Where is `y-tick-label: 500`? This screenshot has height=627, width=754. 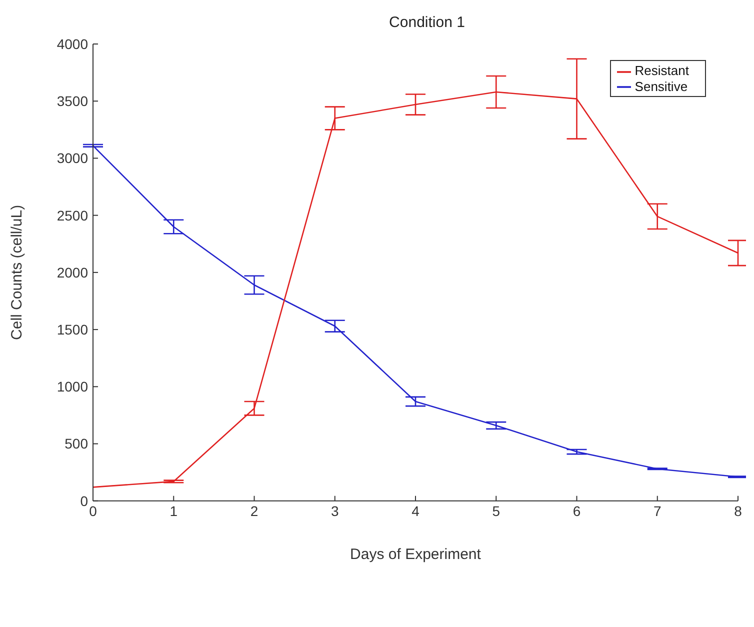
y-tick-label: 500 is located at coordinates (76, 444).